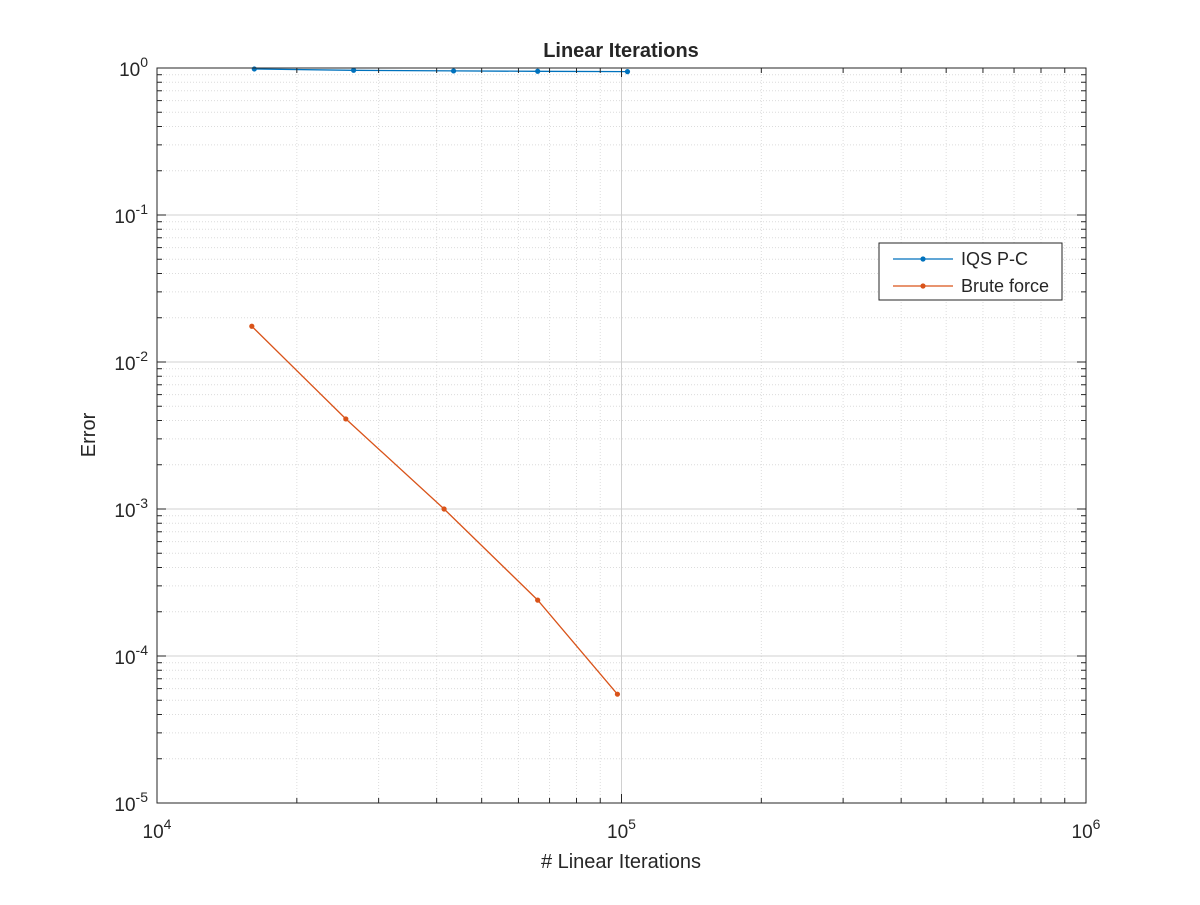  I want to click on x-tick-label: 10⁴, so click(157, 829).